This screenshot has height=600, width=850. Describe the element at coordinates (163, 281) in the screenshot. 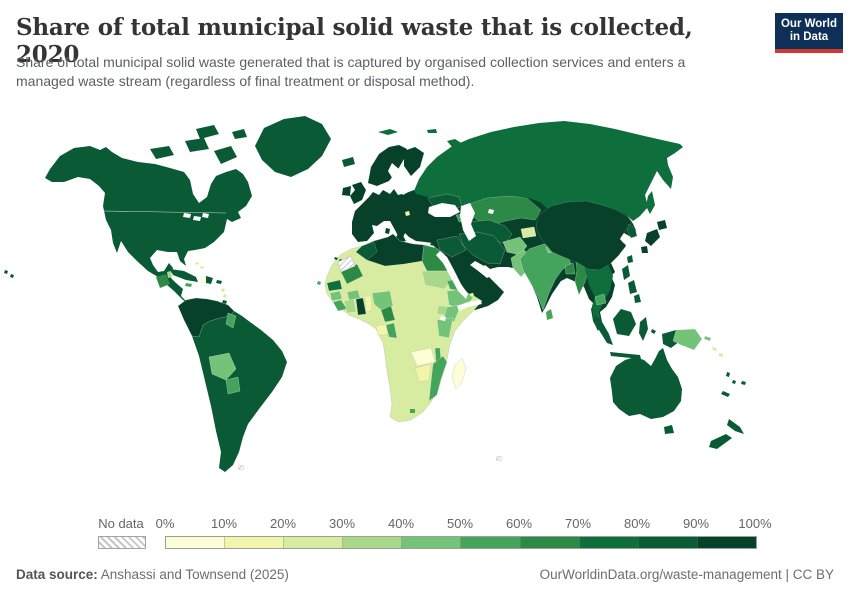

I see `region-guatemala` at that location.